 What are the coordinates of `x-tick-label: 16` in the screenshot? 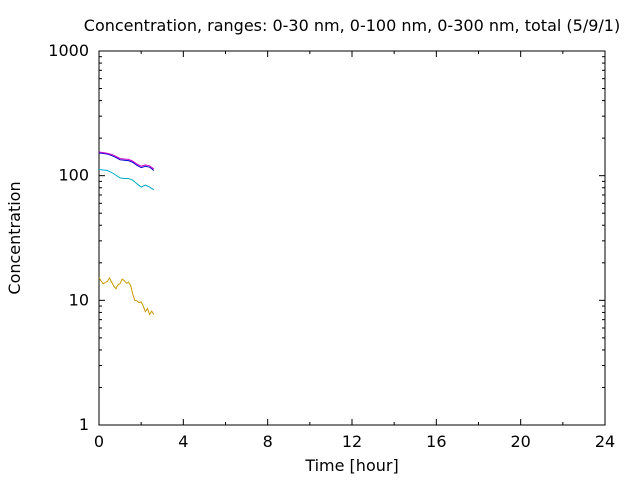 It's located at (436, 441).